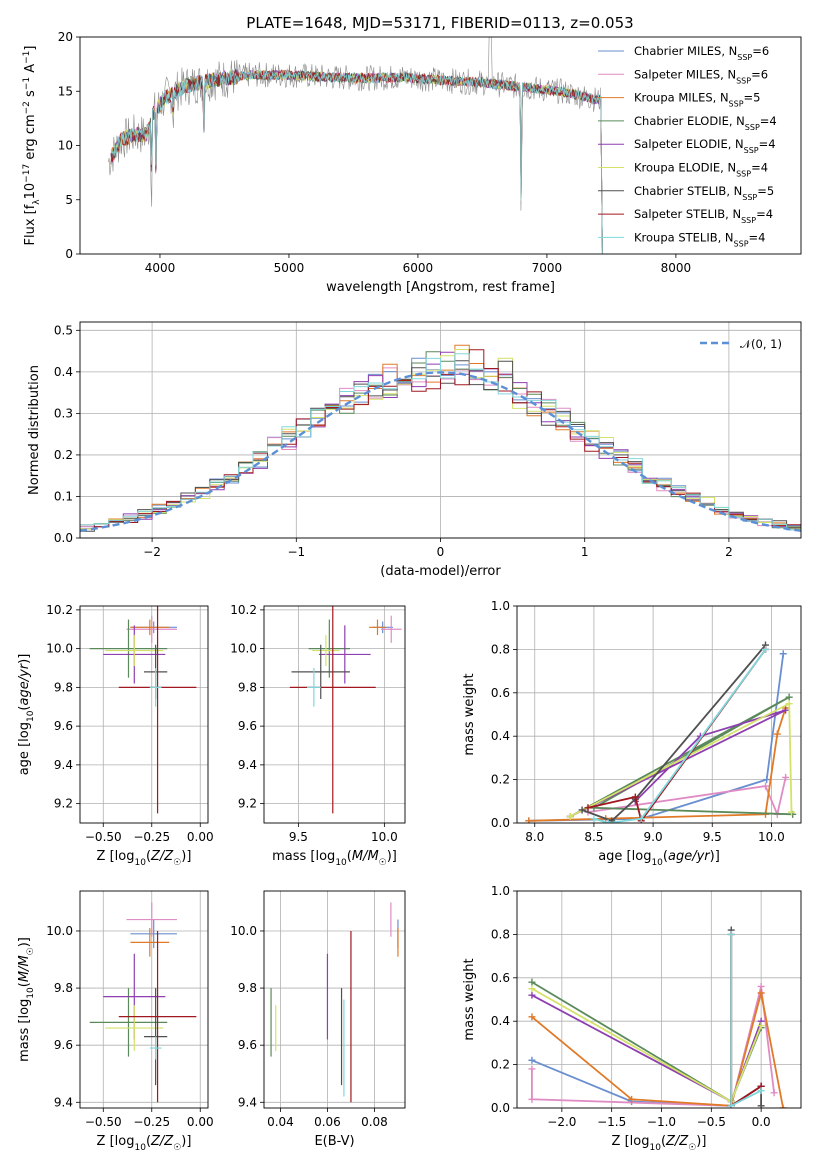 The image size is (819, 1170). I want to click on x-axis-label: E(B-V), so click(334, 1141).